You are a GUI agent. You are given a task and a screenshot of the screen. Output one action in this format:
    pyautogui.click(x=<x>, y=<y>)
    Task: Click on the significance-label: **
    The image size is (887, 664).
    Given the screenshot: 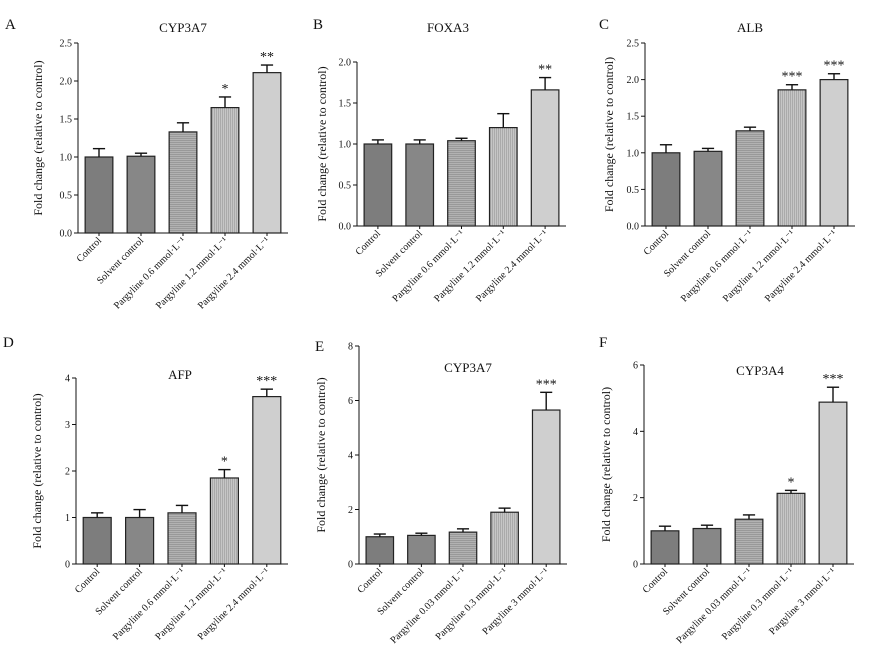 What is the action you would take?
    pyautogui.click(x=267, y=57)
    